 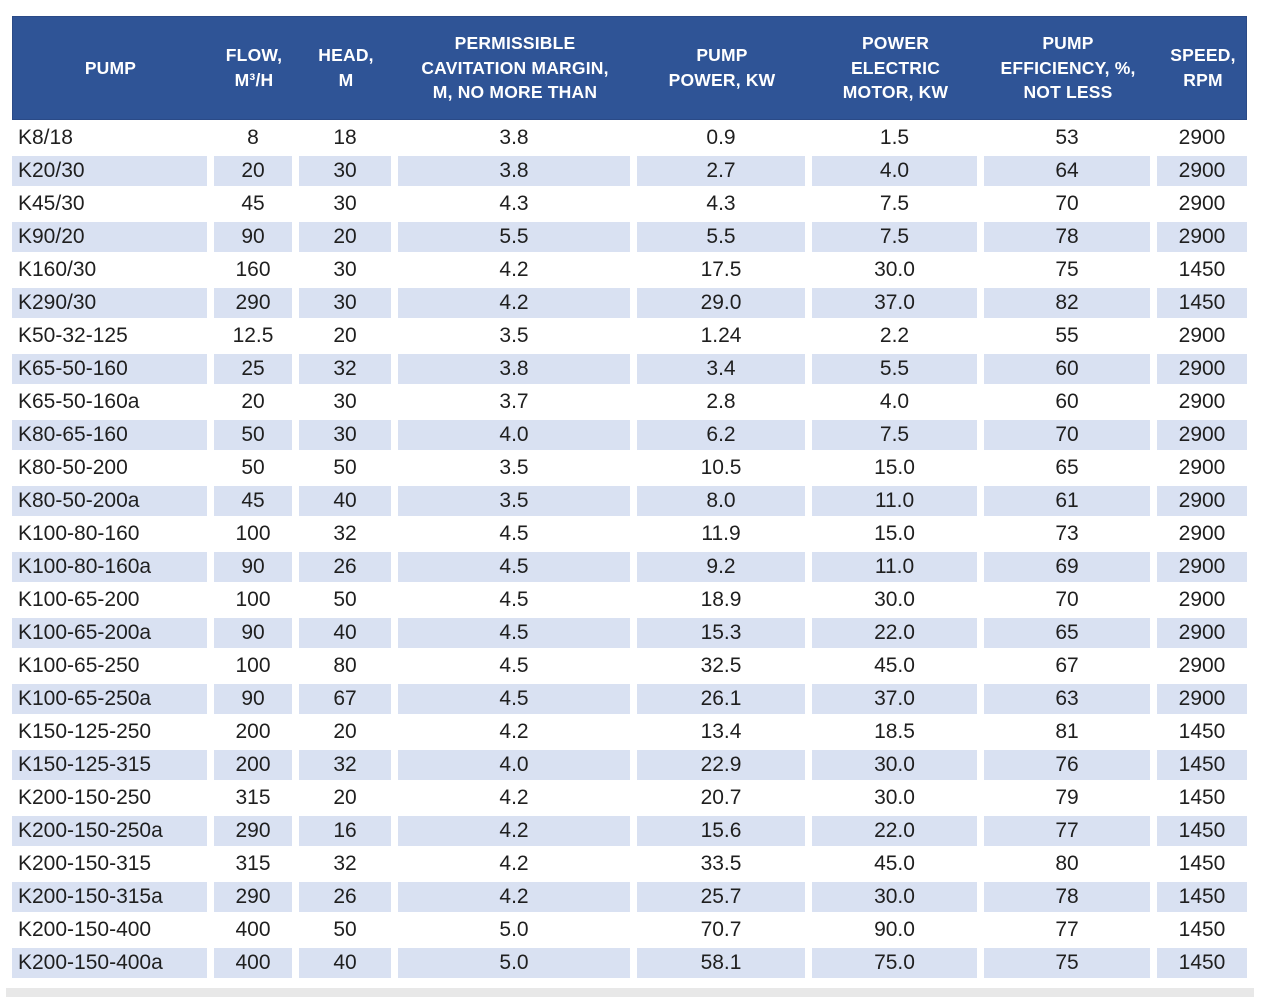 I want to click on value-cell: 77, so click(x=1067, y=930).